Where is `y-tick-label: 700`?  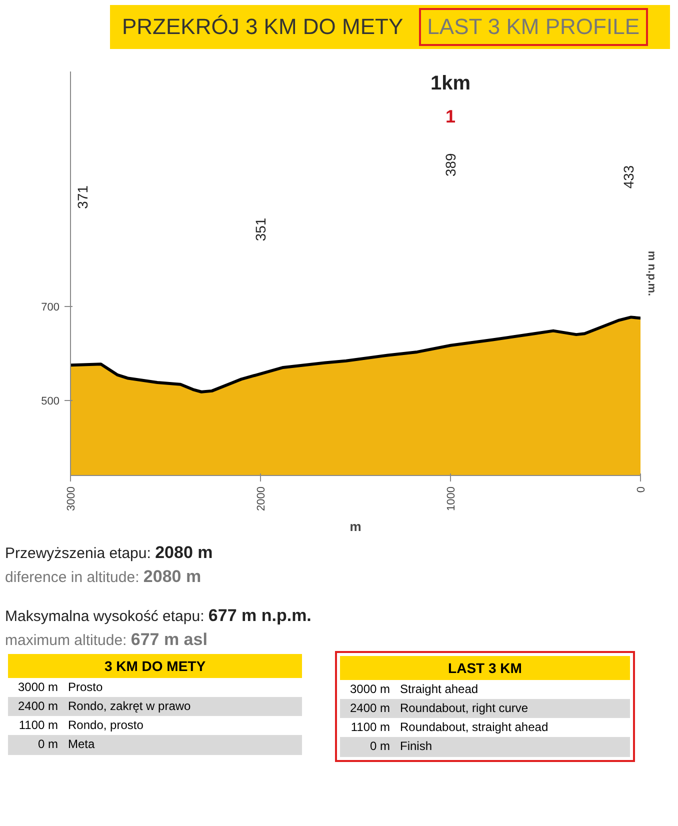
y-tick-label: 700 is located at coordinates (50, 307).